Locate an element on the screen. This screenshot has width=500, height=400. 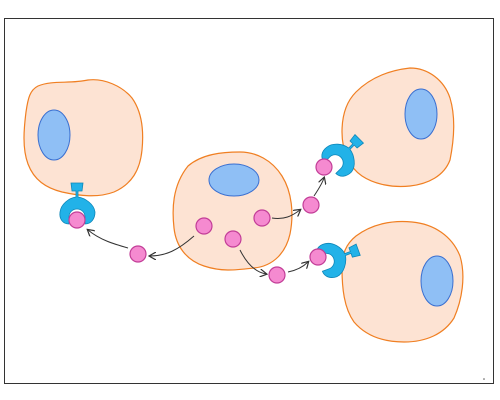
arrow-free-to-bottom-right-cell is located at coordinates (297, 267).